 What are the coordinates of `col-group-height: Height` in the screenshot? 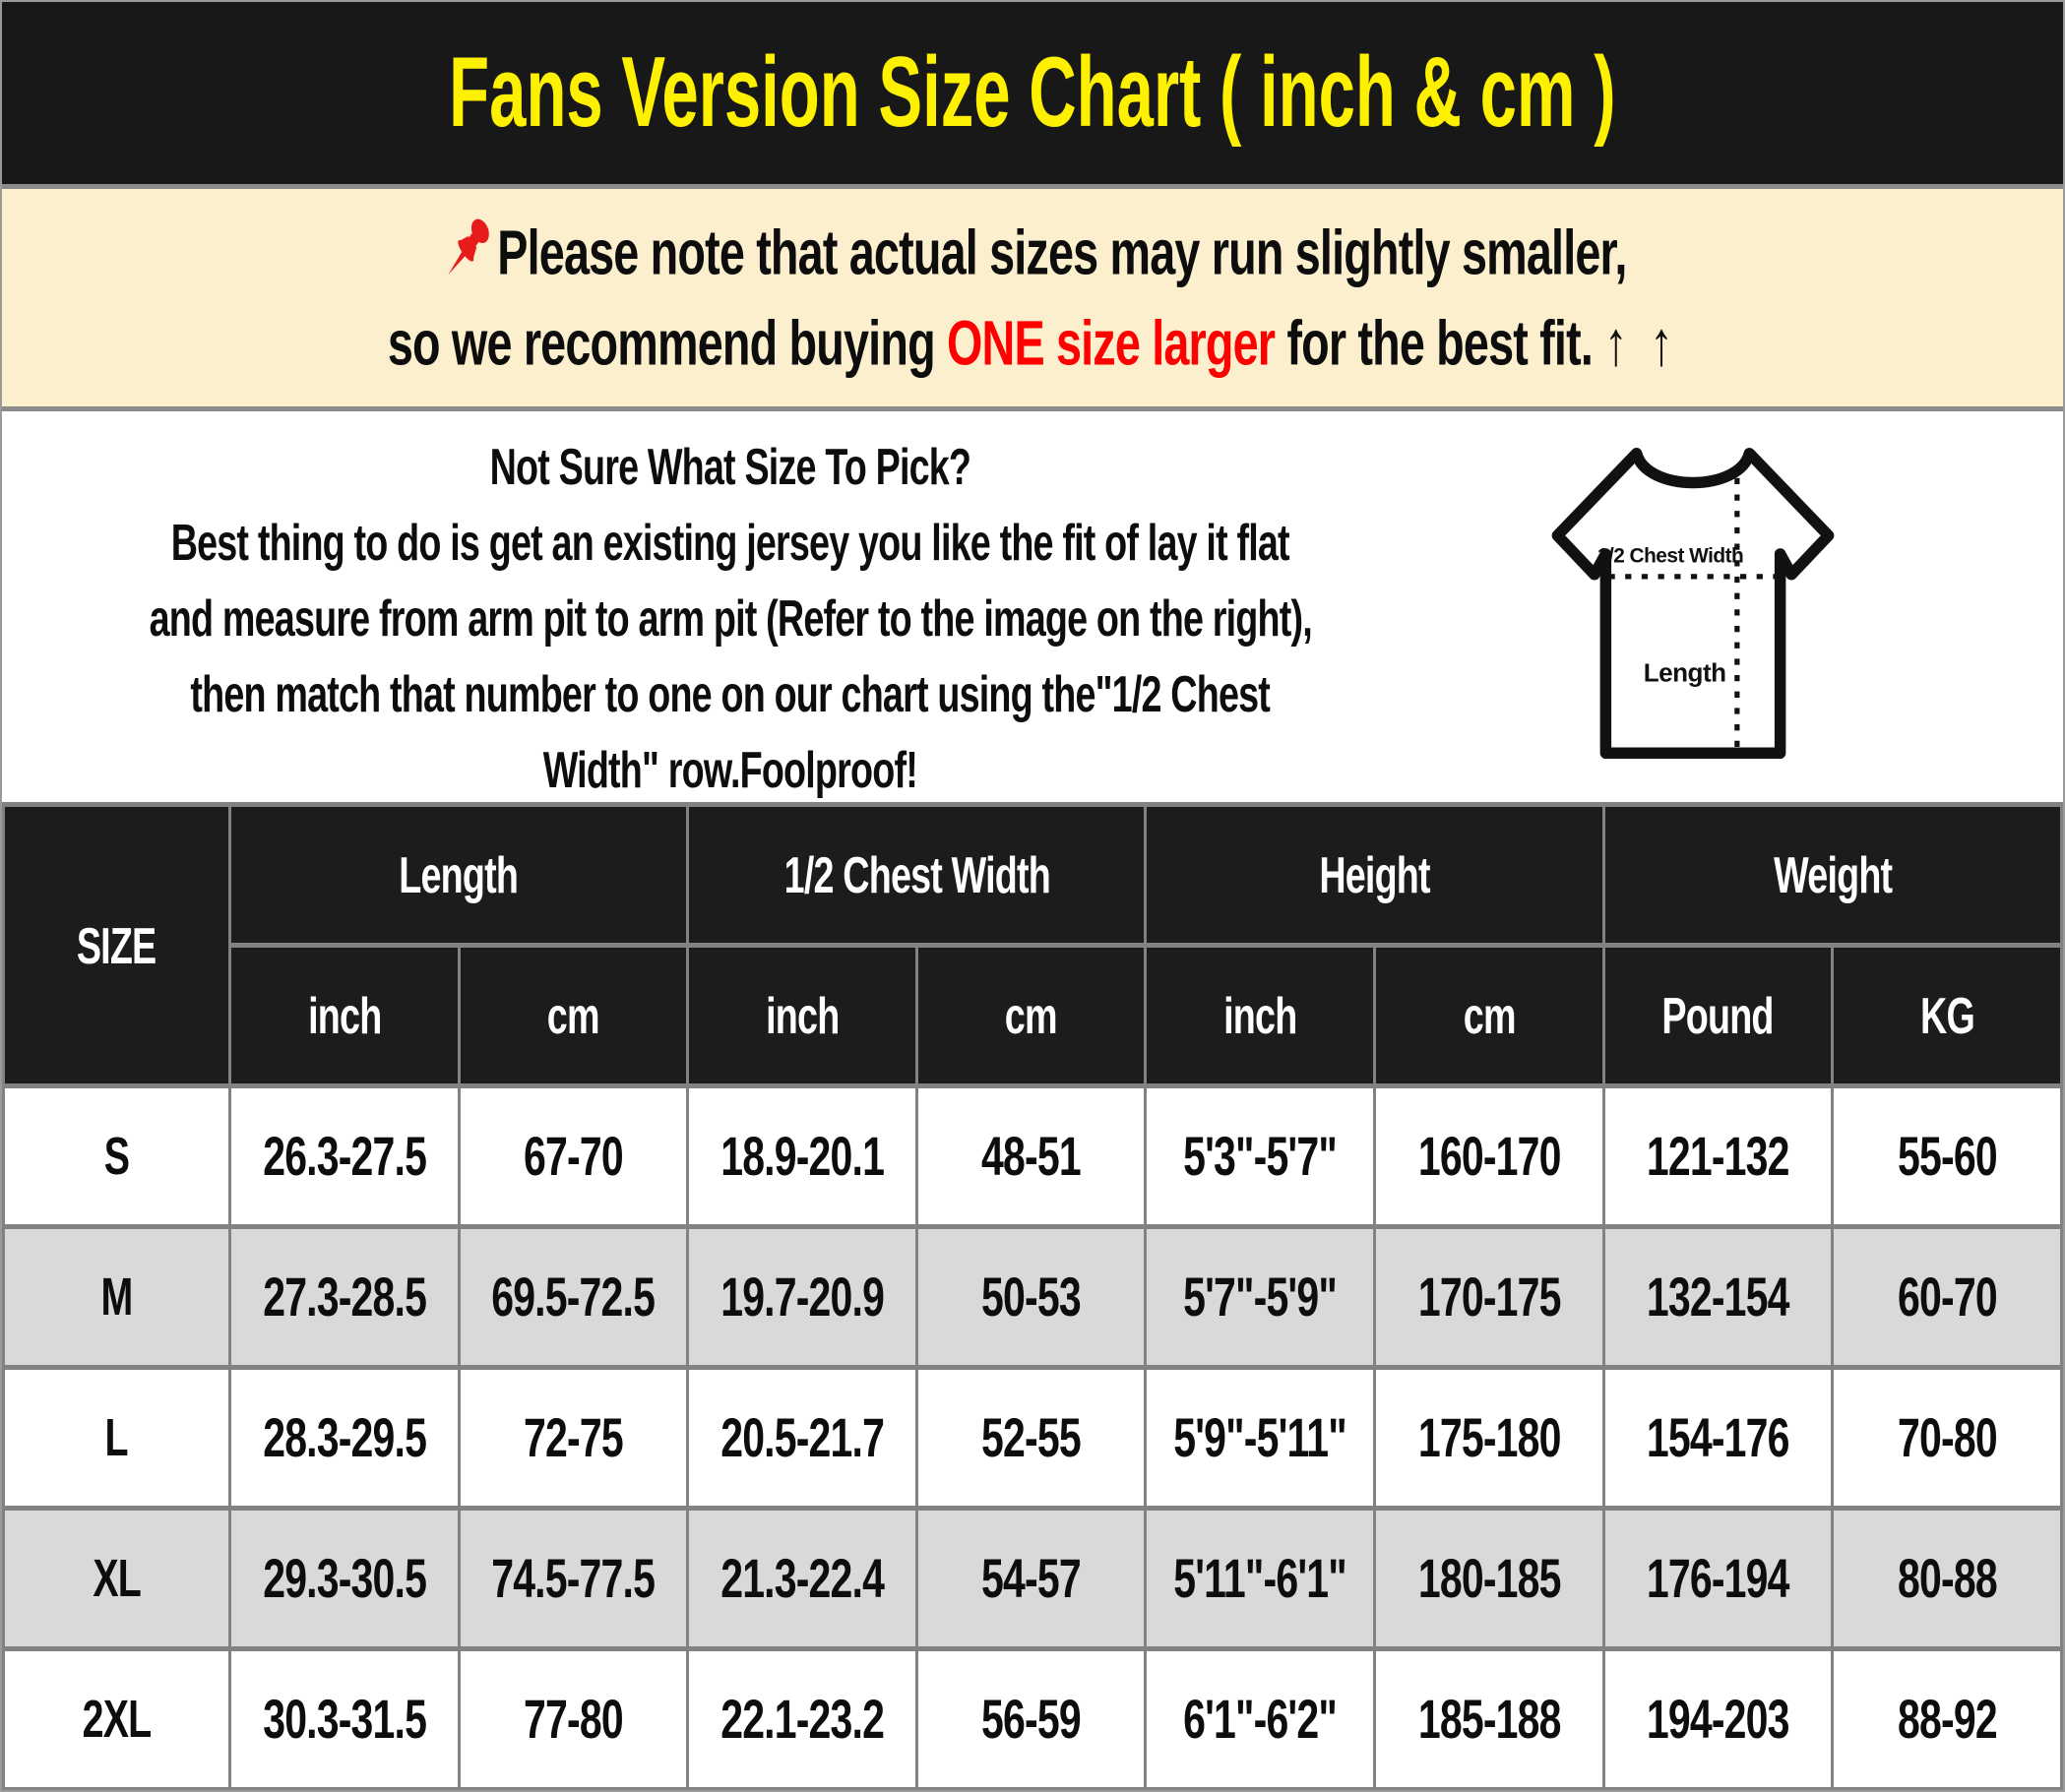 It's located at (1374, 875).